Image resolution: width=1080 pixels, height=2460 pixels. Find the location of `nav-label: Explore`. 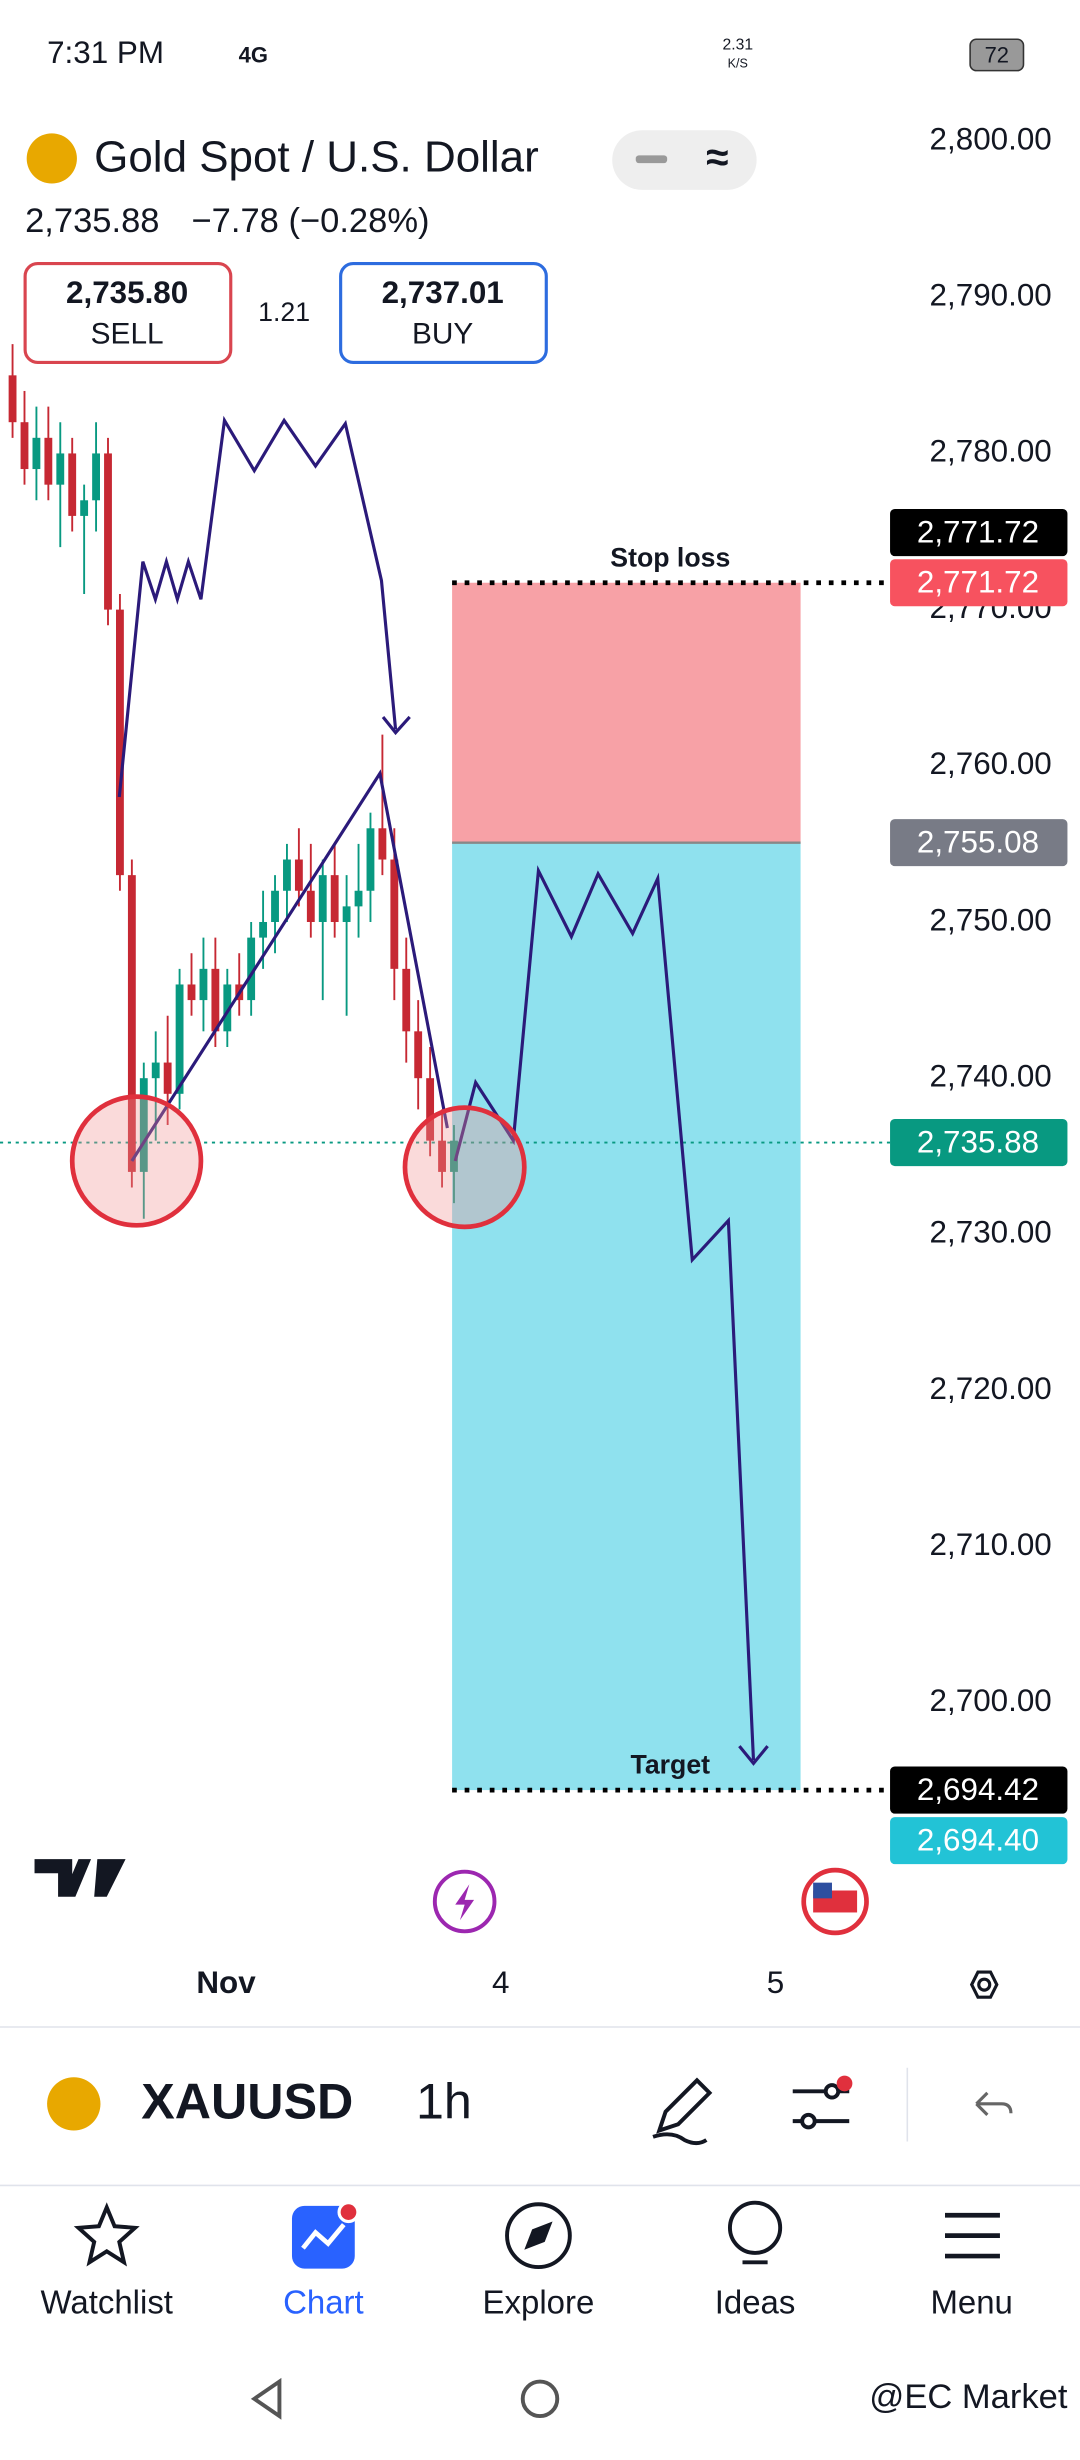

nav-label: Explore is located at coordinates (539, 2301).